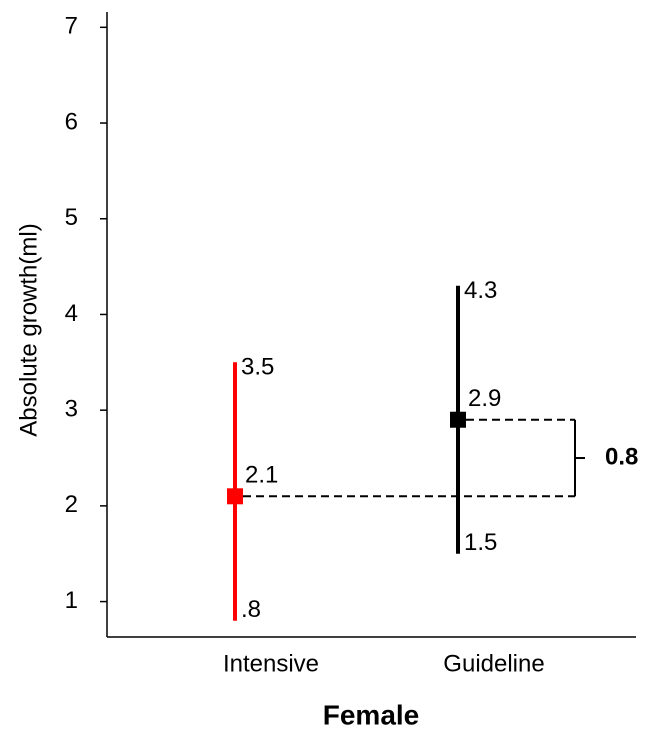 This screenshot has height=733, width=652. I want to click on y-axis-label: Absolute growth(ml), so click(28, 329).